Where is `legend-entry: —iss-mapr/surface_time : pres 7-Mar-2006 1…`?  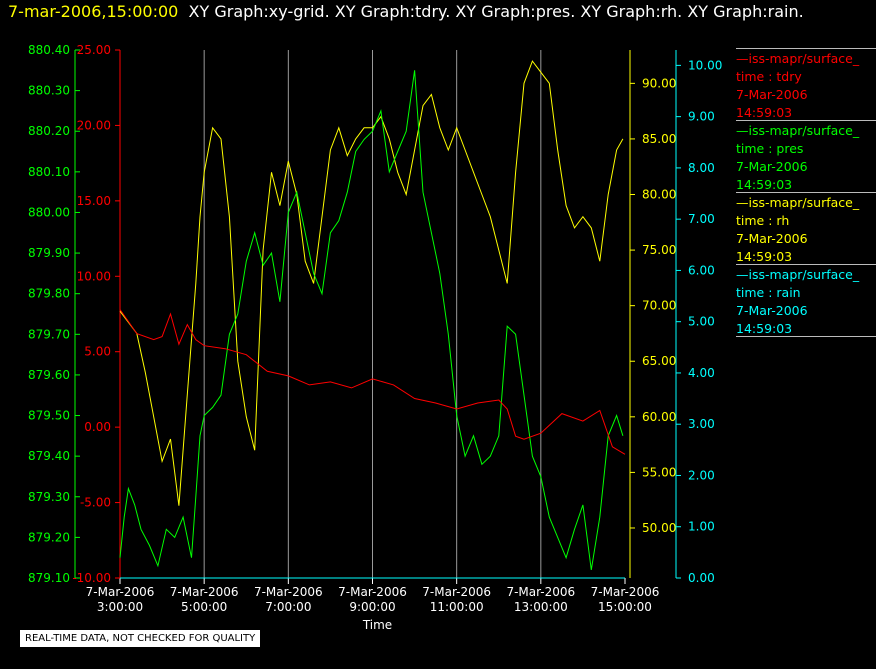
legend-entry: —iss-mapr/surface_time : pres 7-Mar-2006 1… is located at coordinates (806, 157).